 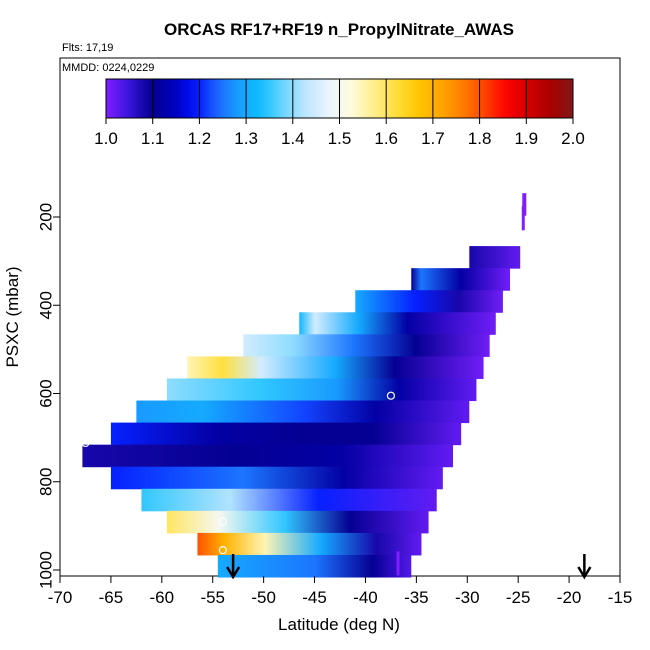 I want to click on x-tick-label: -60, so click(x=162, y=597).